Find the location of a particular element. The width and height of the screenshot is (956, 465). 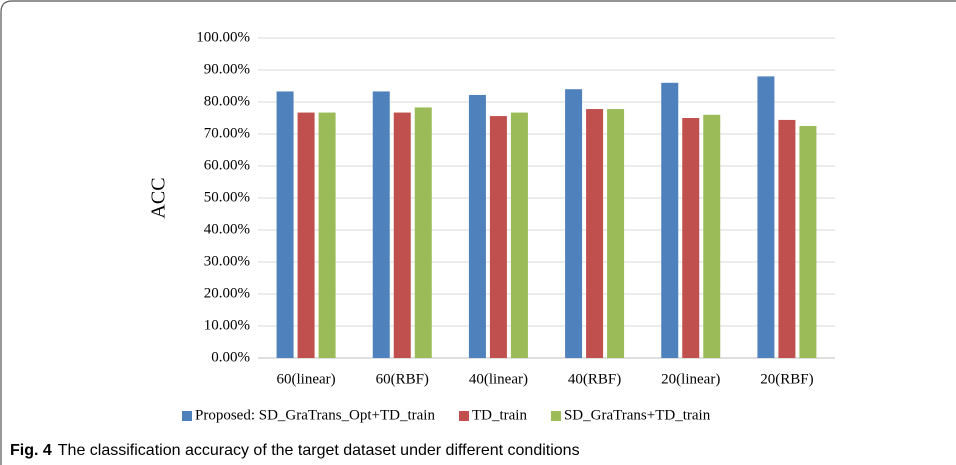

y-tick-label: 50.00% is located at coordinates (227, 197).